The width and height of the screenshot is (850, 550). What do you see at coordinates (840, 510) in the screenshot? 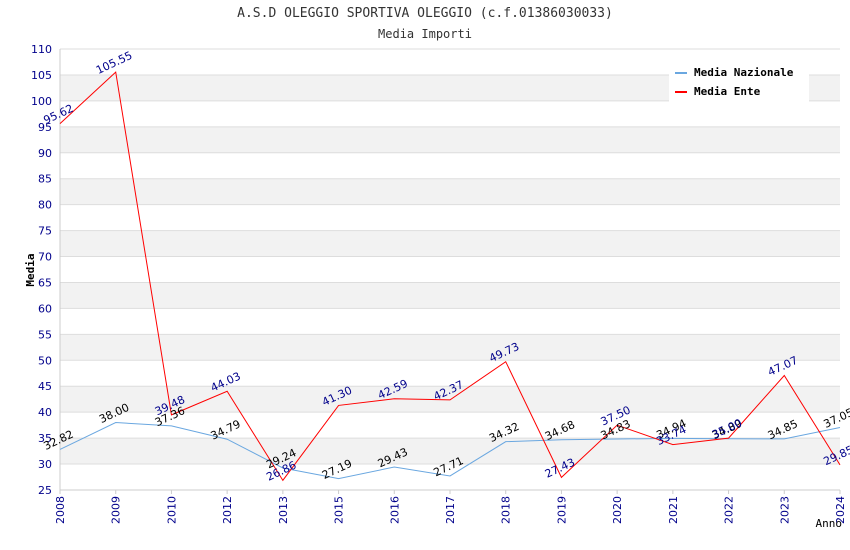
I see `x-tick-label: 2024` at bounding box center [840, 510].